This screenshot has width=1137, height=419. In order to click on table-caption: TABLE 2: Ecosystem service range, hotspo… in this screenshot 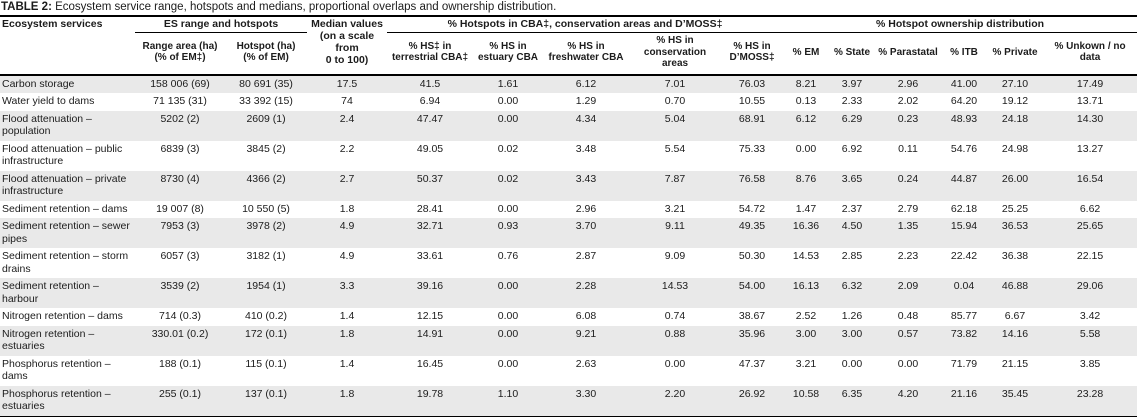, I will do `click(568, 8)`.